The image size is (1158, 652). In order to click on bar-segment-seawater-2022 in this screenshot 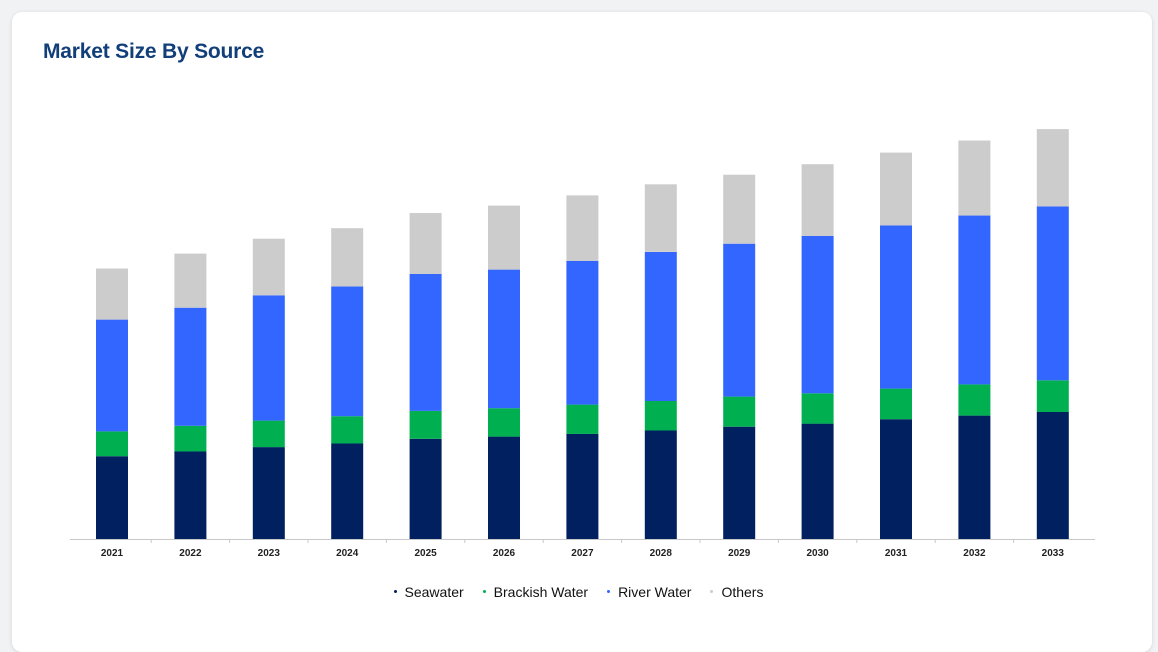, I will do `click(190, 495)`.